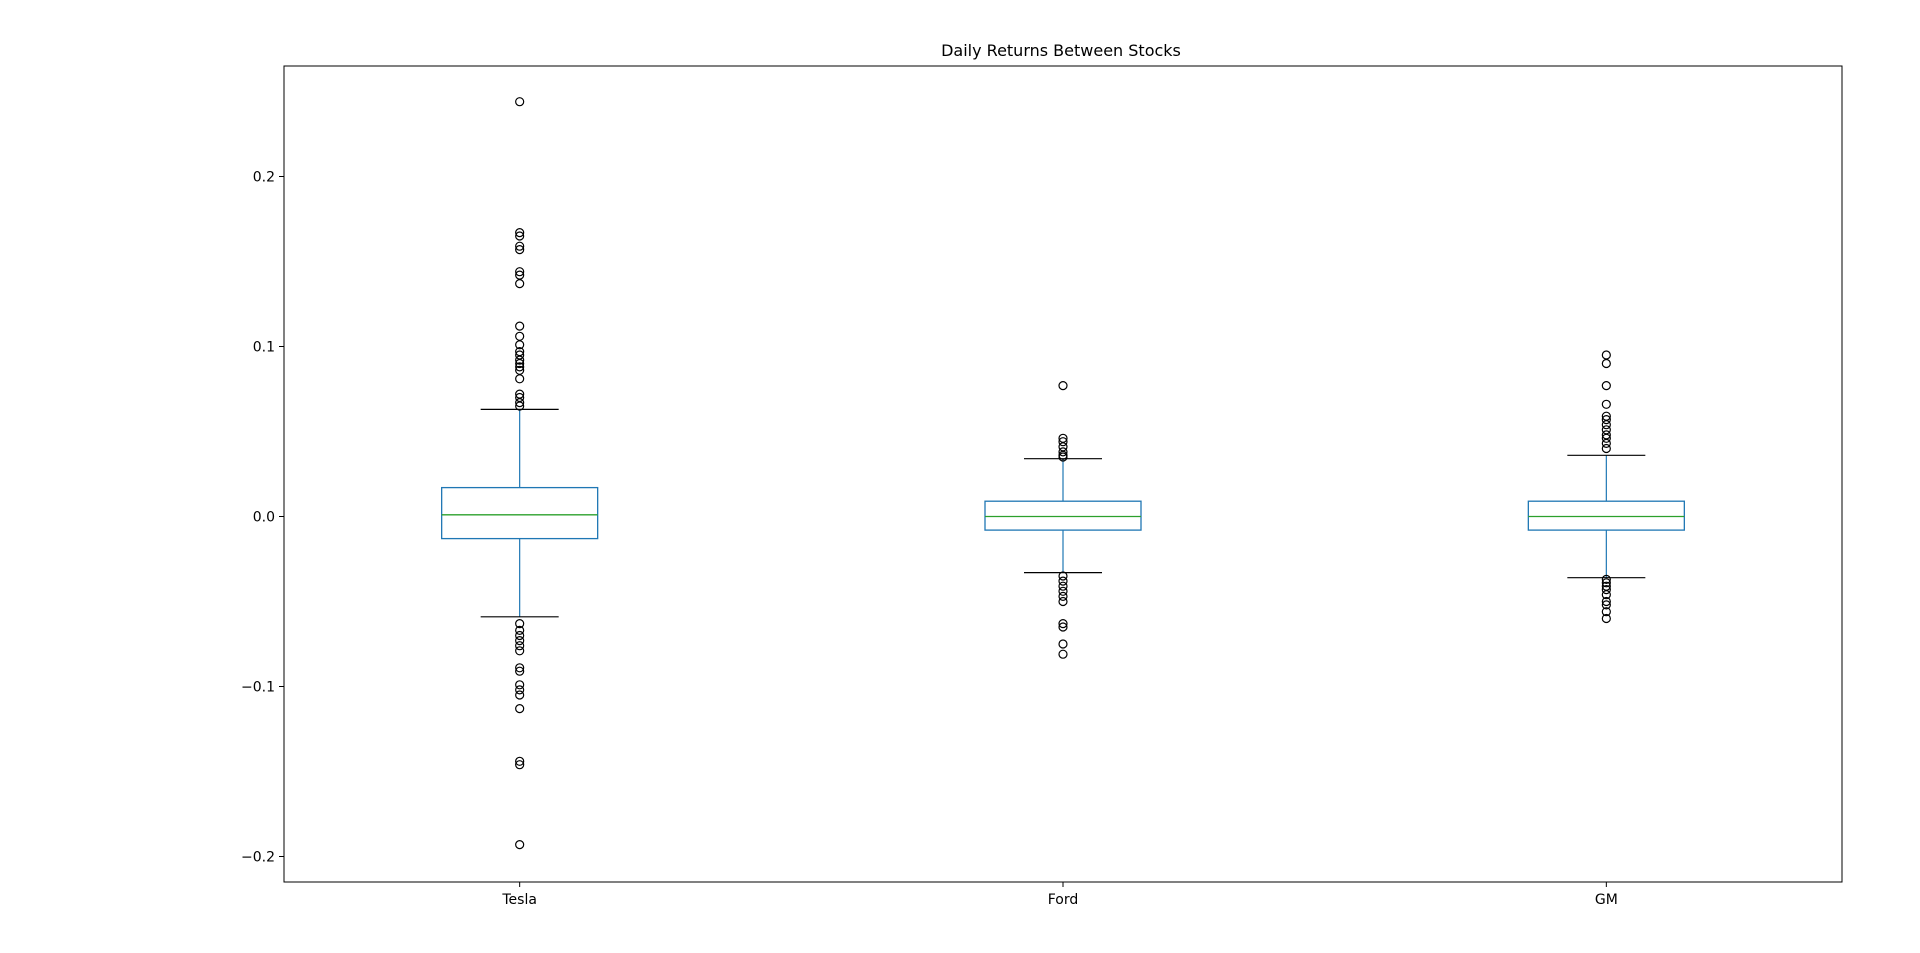 The height and width of the screenshot is (953, 1920). Describe the element at coordinates (519, 900) in the screenshot. I see `x-tick-label: Tesla` at that location.